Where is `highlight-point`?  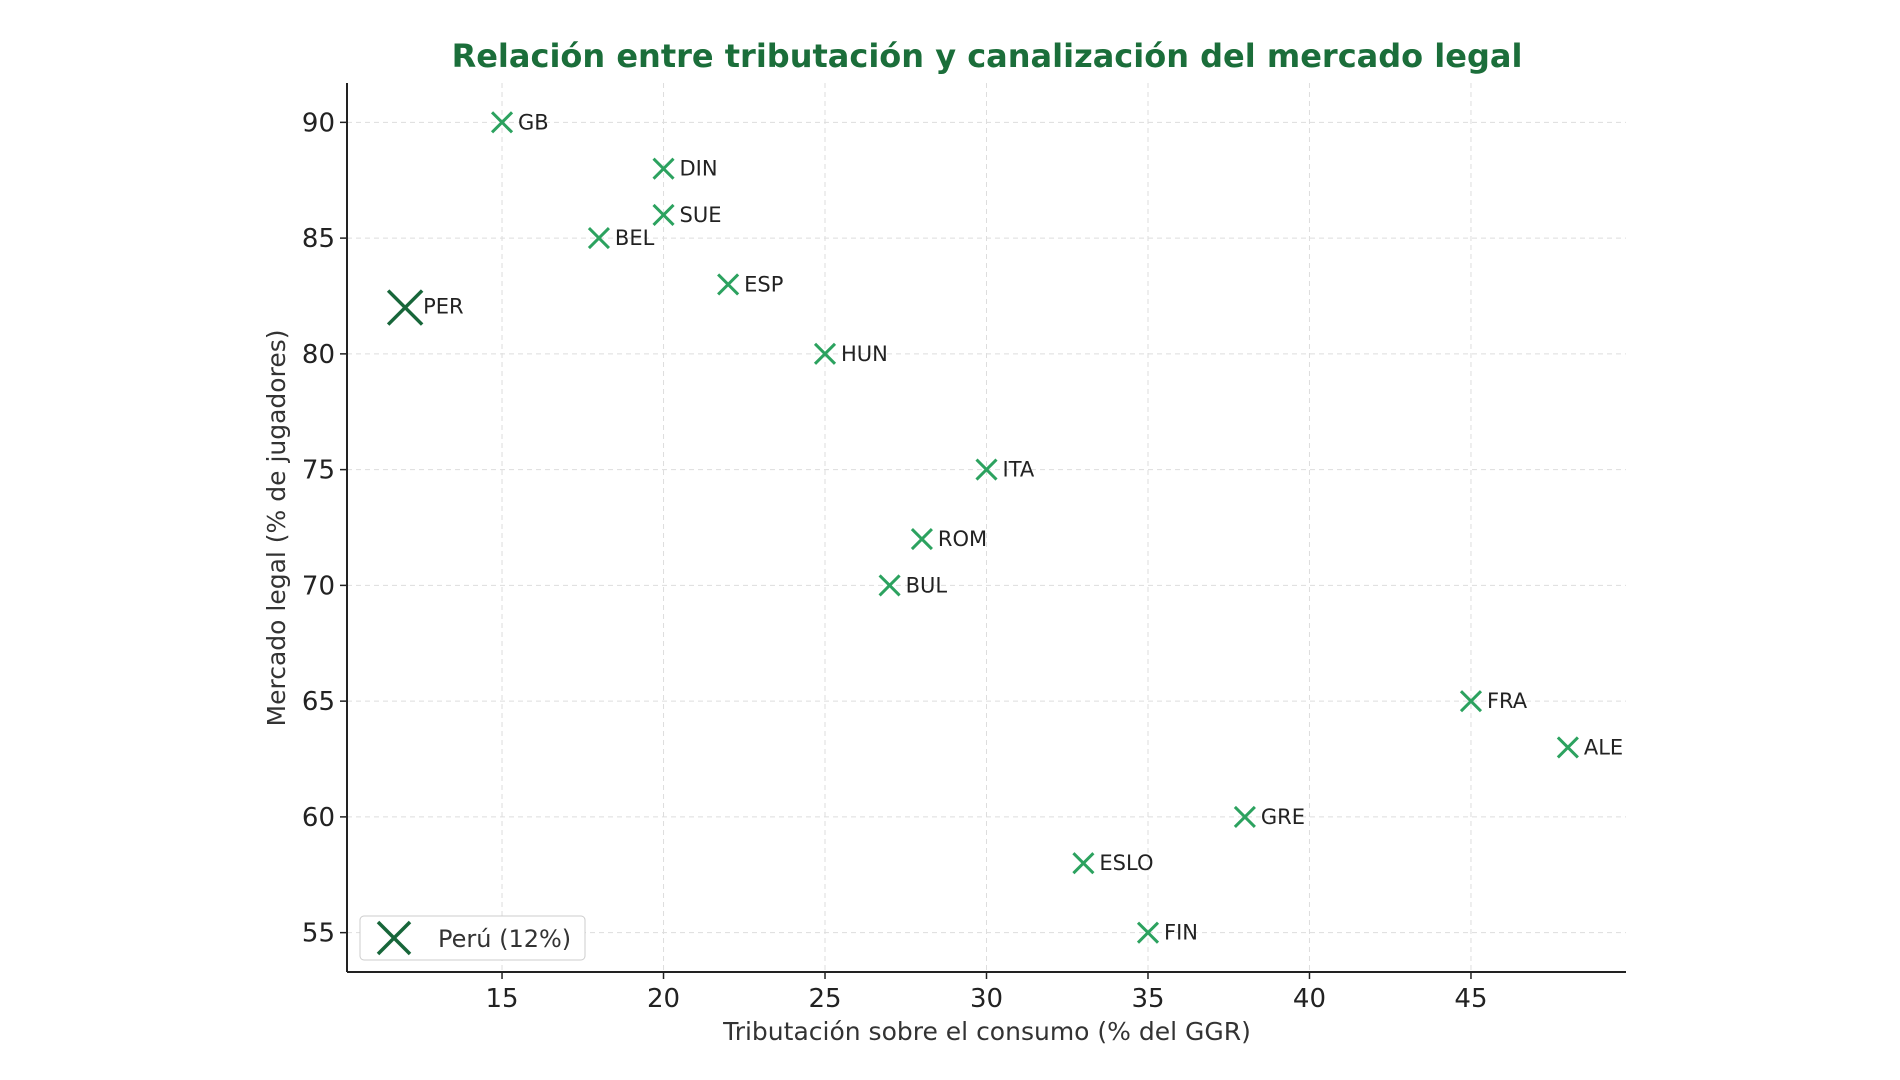 highlight-point is located at coordinates (405, 307).